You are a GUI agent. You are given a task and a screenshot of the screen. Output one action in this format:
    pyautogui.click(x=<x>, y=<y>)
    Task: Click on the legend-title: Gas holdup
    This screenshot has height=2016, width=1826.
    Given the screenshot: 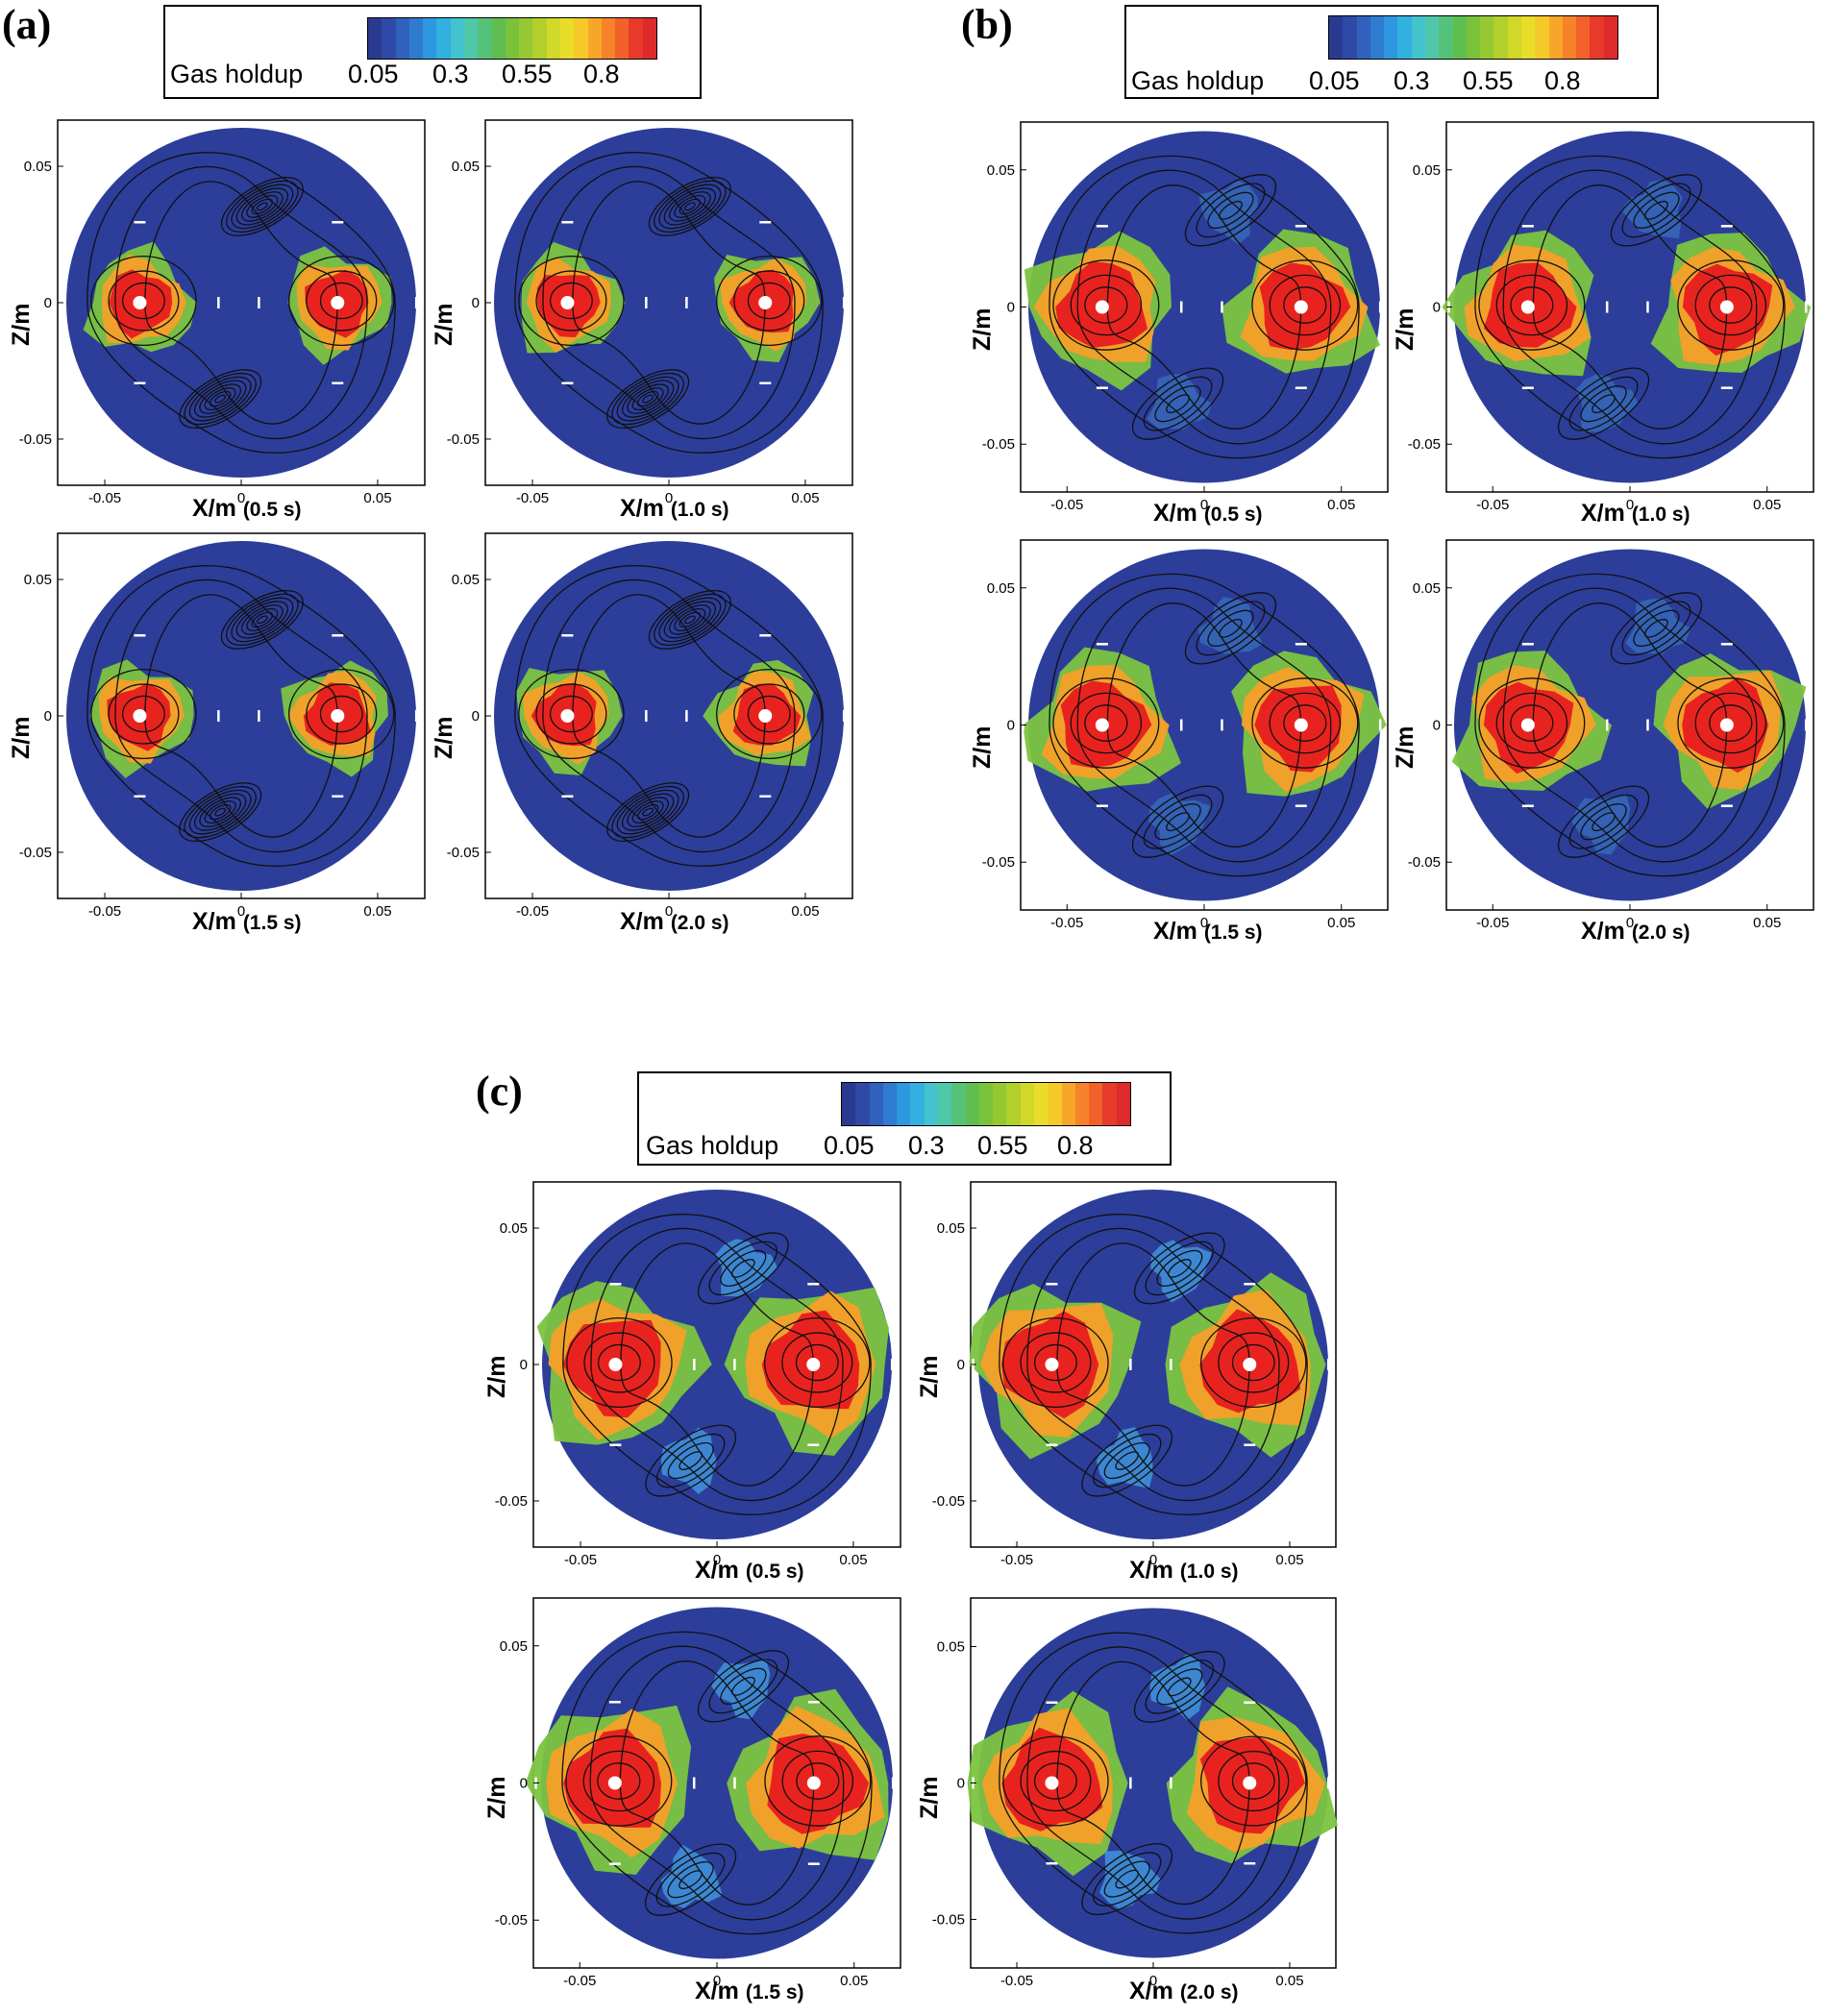 What is the action you would take?
    pyautogui.click(x=712, y=1145)
    